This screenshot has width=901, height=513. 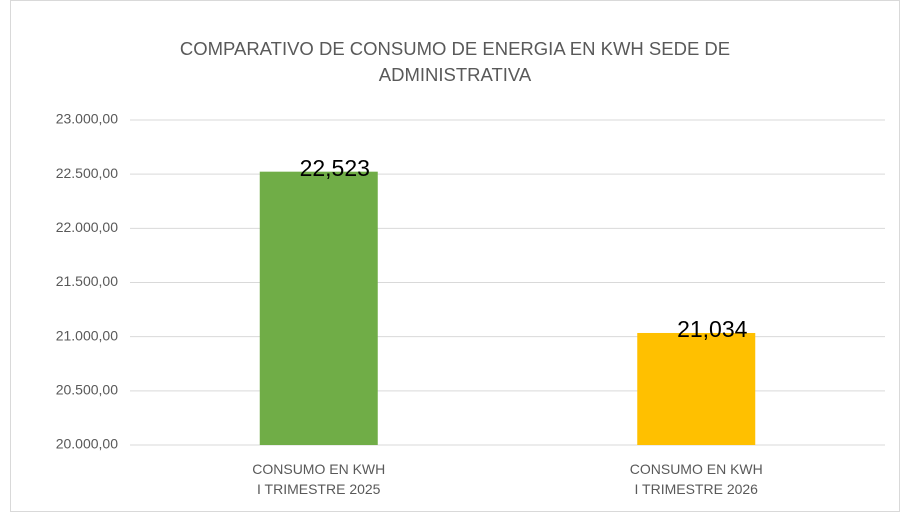 What do you see at coordinates (319, 479) in the screenshot?
I see `x-tick-label: CONSUMO EN KWH I TRIMESTRE 2025` at bounding box center [319, 479].